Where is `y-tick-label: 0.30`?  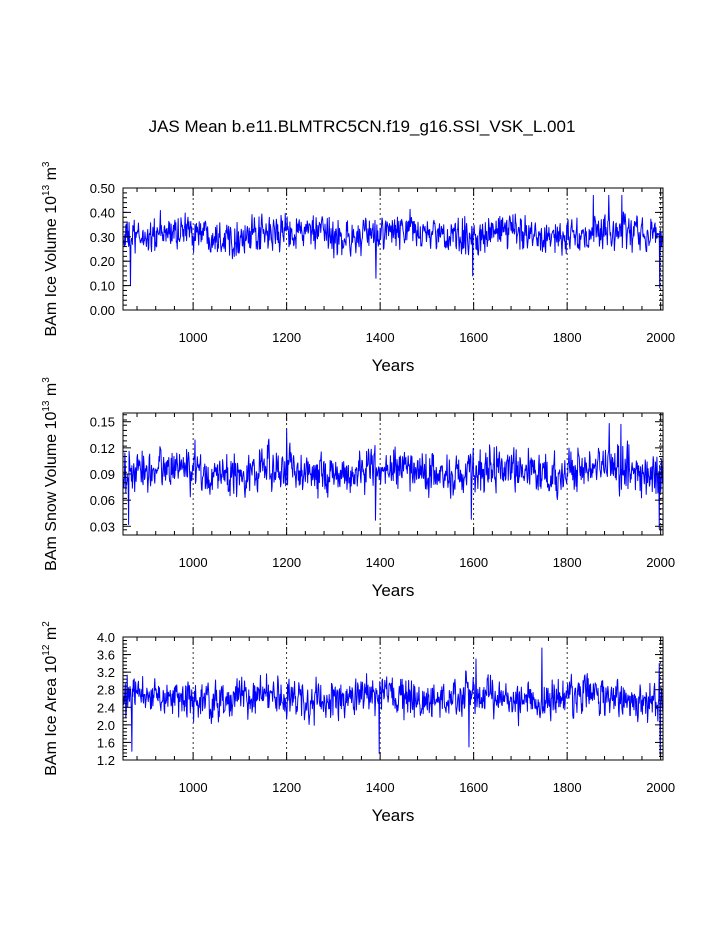 y-tick-label: 0.30 is located at coordinates (102, 237).